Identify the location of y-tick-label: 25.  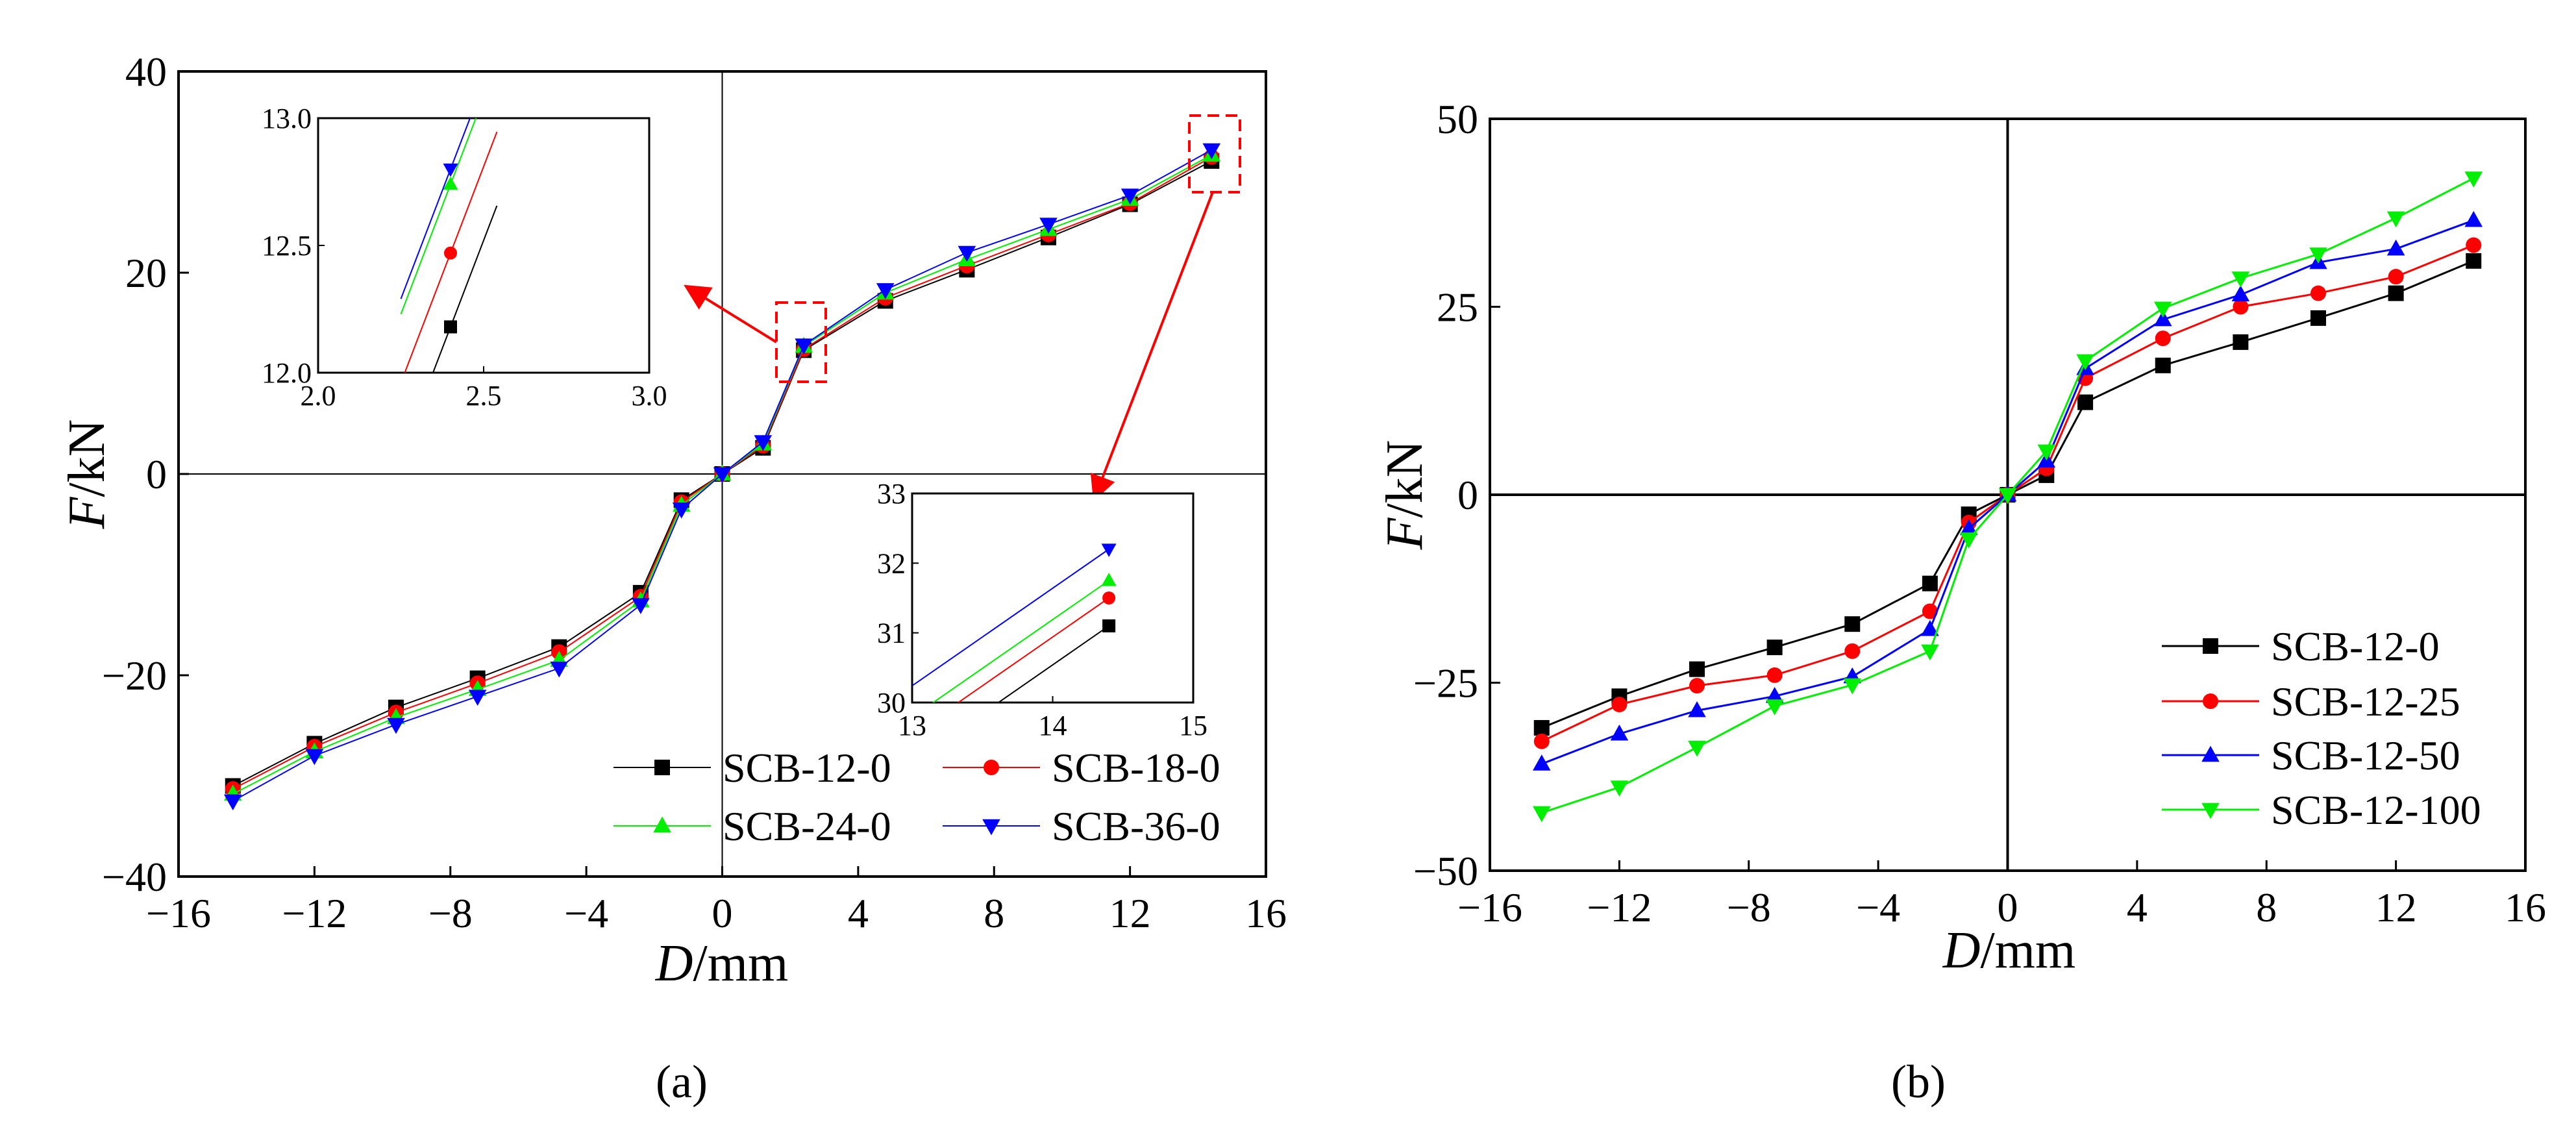
(1457, 307).